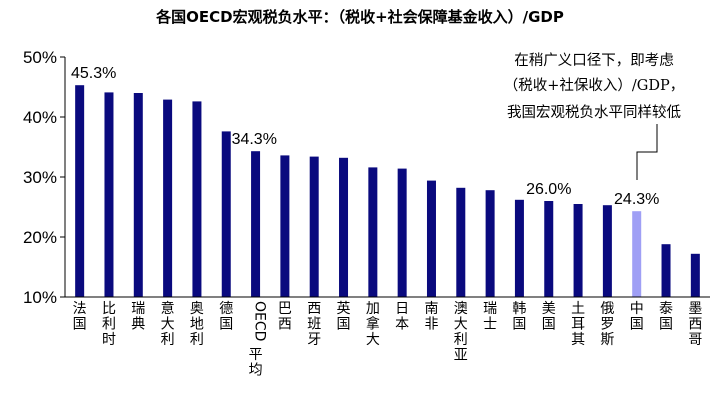  I want to click on x-tick-char: 墨, so click(695, 309).